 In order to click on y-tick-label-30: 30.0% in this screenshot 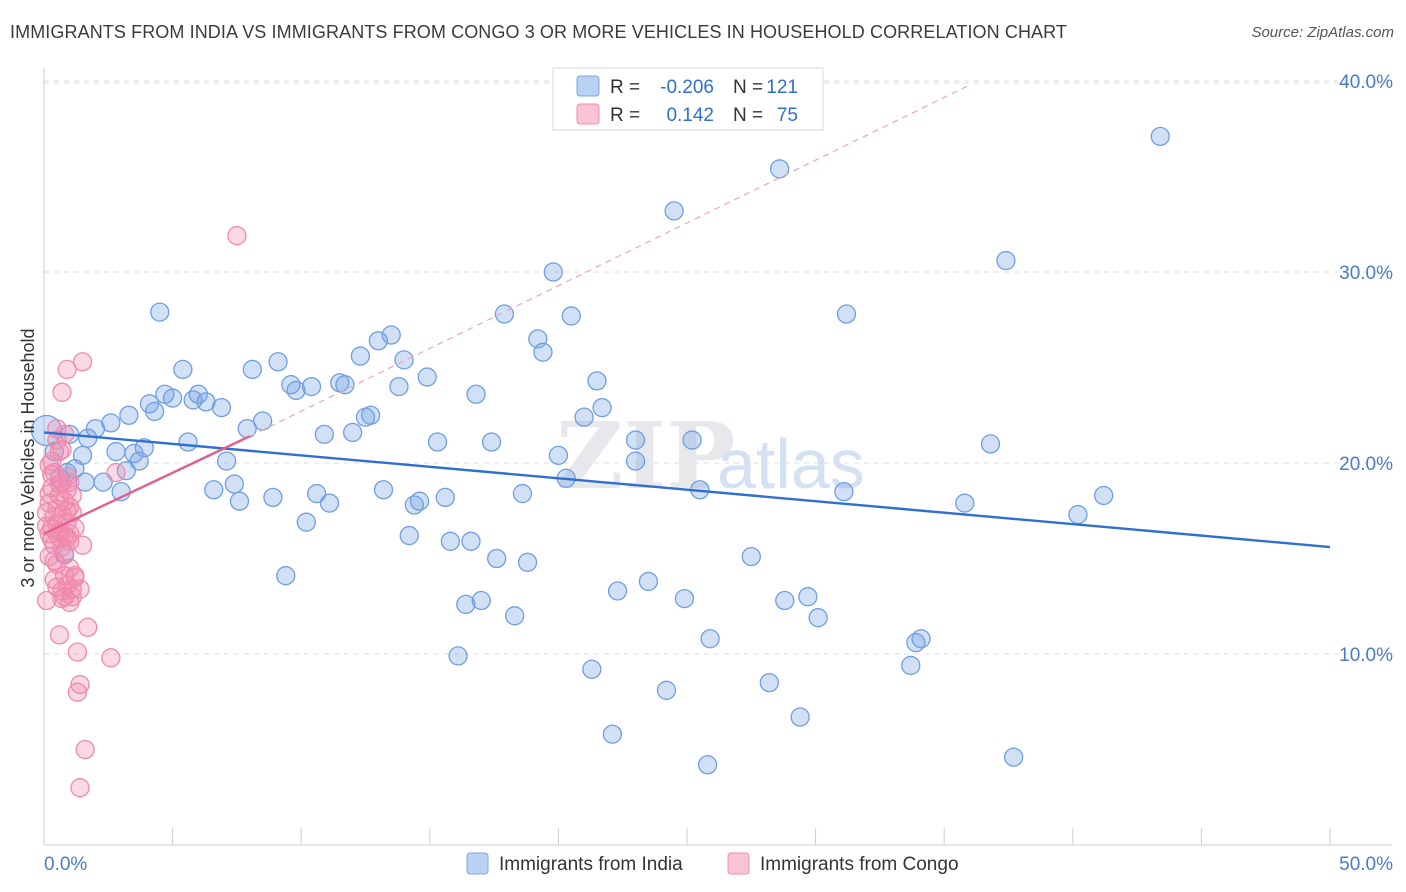, I will do `click(1366, 273)`.